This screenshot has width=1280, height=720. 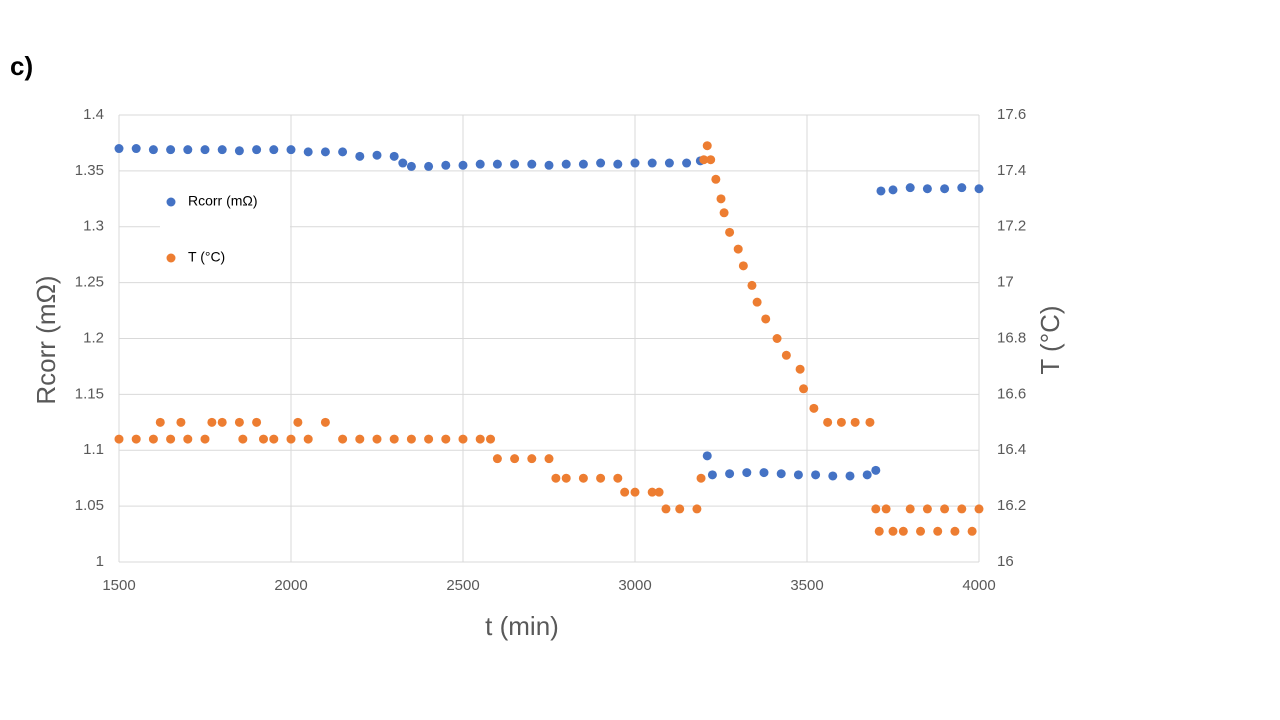 I want to click on y2-tick-label: 17.4, so click(x=1011, y=170).